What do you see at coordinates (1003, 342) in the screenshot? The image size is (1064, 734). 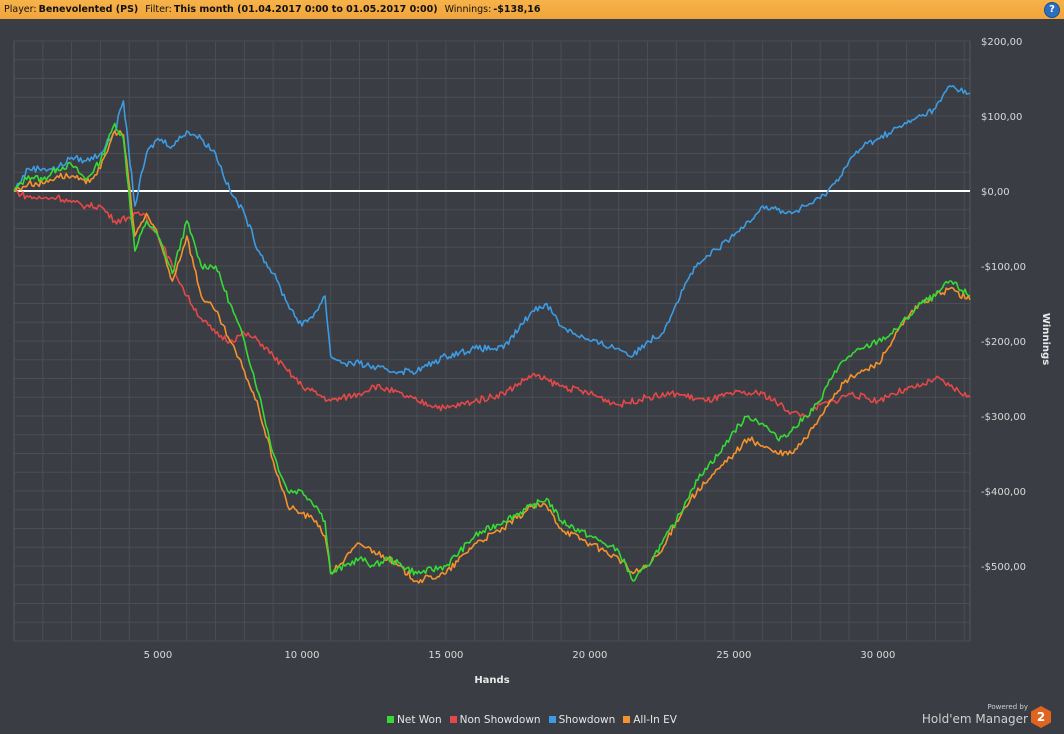 I see `y-tick-label: -$200,00` at bounding box center [1003, 342].